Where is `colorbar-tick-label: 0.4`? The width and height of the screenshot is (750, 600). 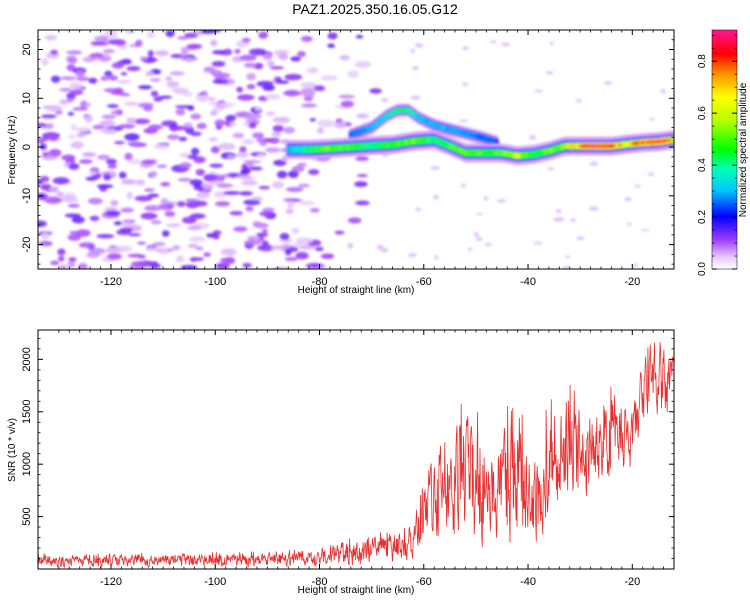
colorbar-tick-label: 0.4 is located at coordinates (702, 165).